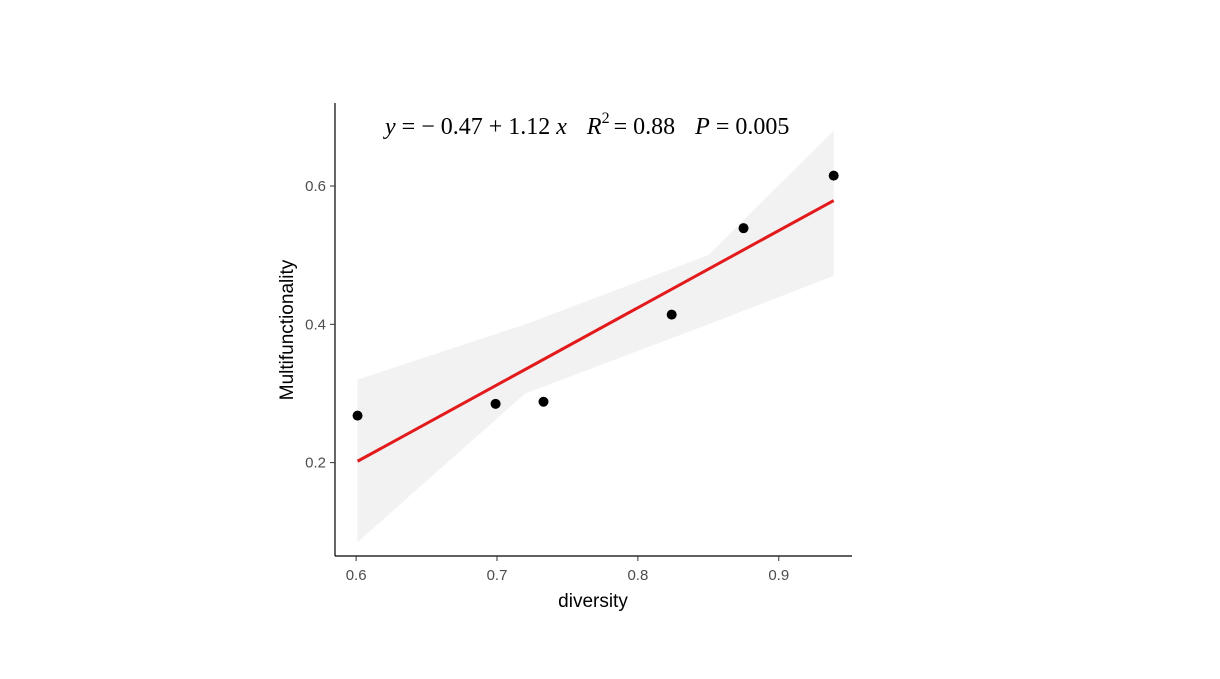 The image size is (1220, 679). Describe the element at coordinates (778, 575) in the screenshot. I see `x-tick-label: 0.9` at that location.